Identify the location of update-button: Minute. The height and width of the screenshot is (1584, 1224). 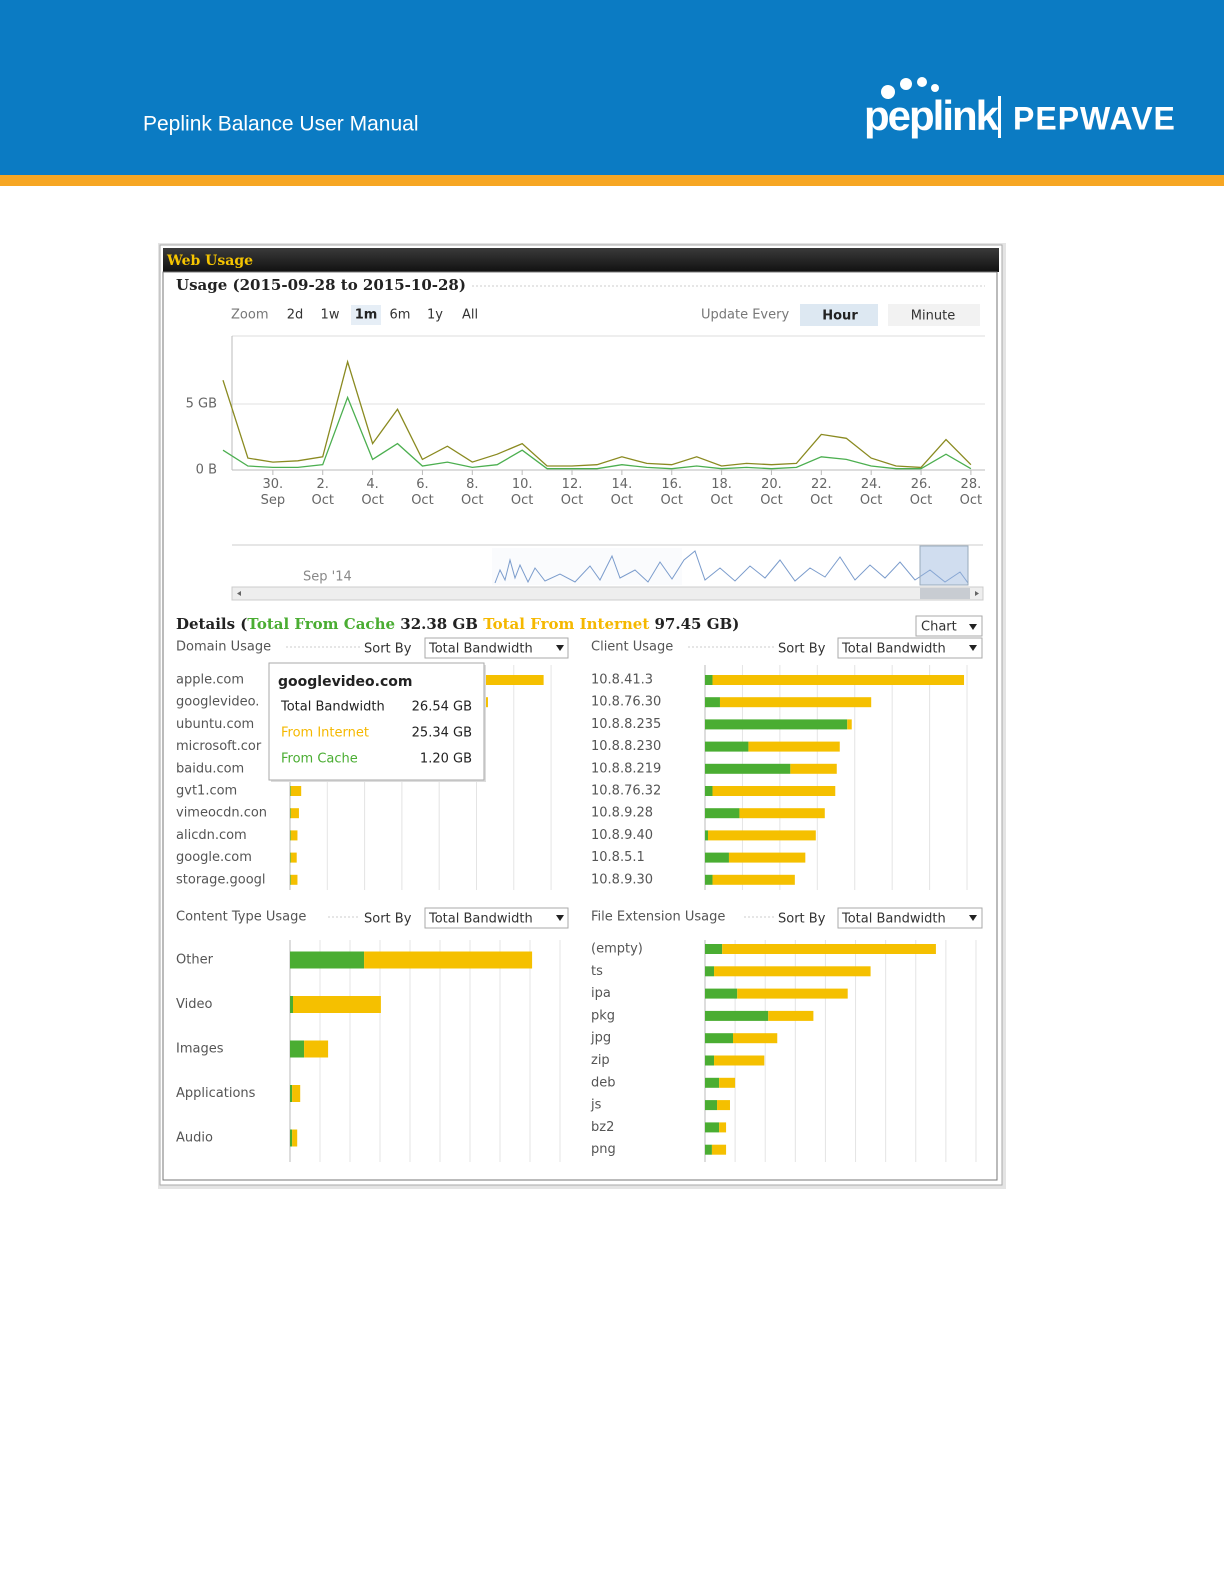
(933, 316).